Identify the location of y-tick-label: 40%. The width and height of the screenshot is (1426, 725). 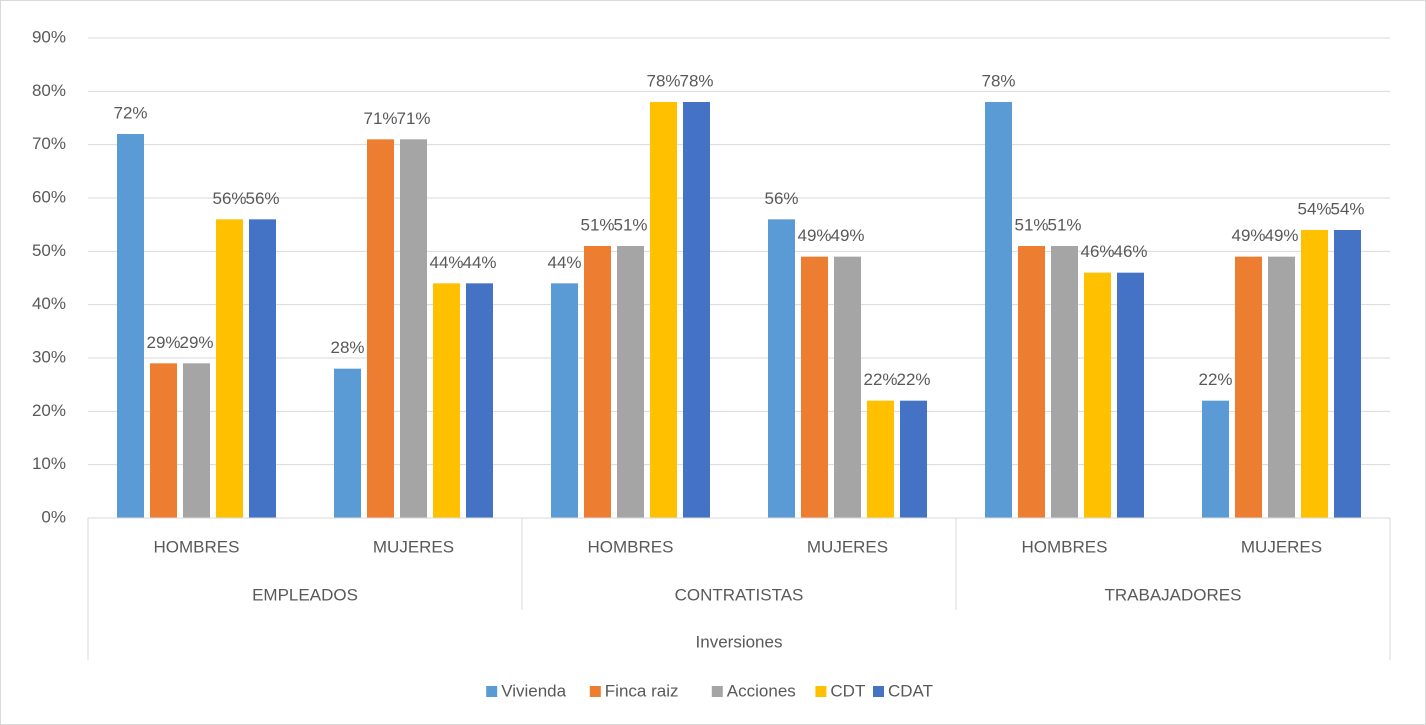
(49, 303).